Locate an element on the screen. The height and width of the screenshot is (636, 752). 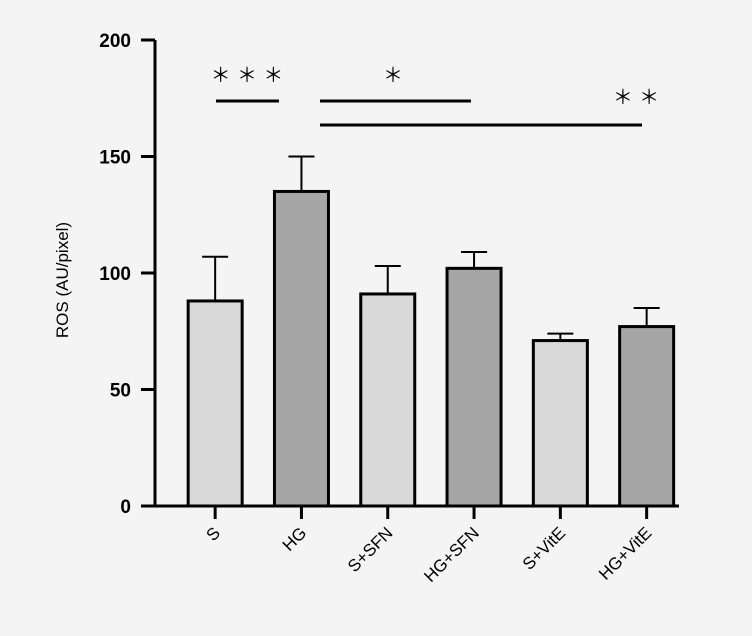
y-tick-label: 50 is located at coordinates (120, 391).